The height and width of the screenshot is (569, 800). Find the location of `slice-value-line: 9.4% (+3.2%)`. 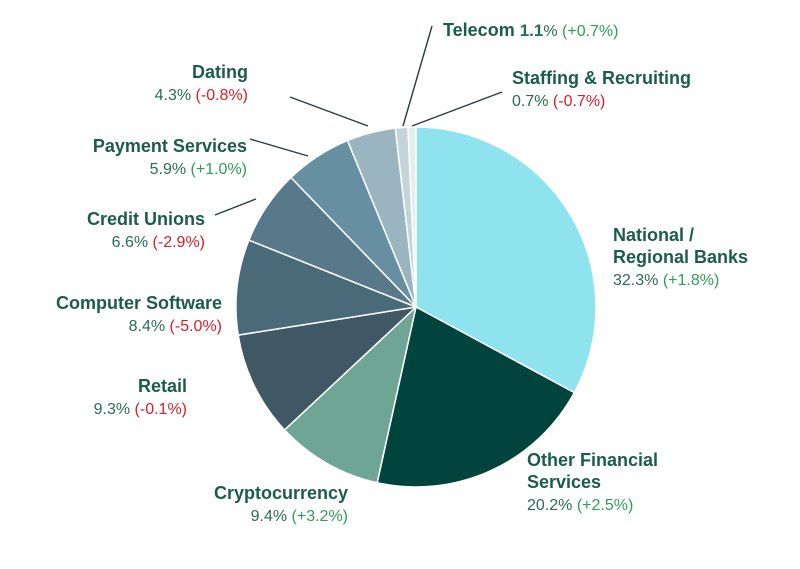

slice-value-line: 9.4% (+3.2%) is located at coordinates (299, 516).